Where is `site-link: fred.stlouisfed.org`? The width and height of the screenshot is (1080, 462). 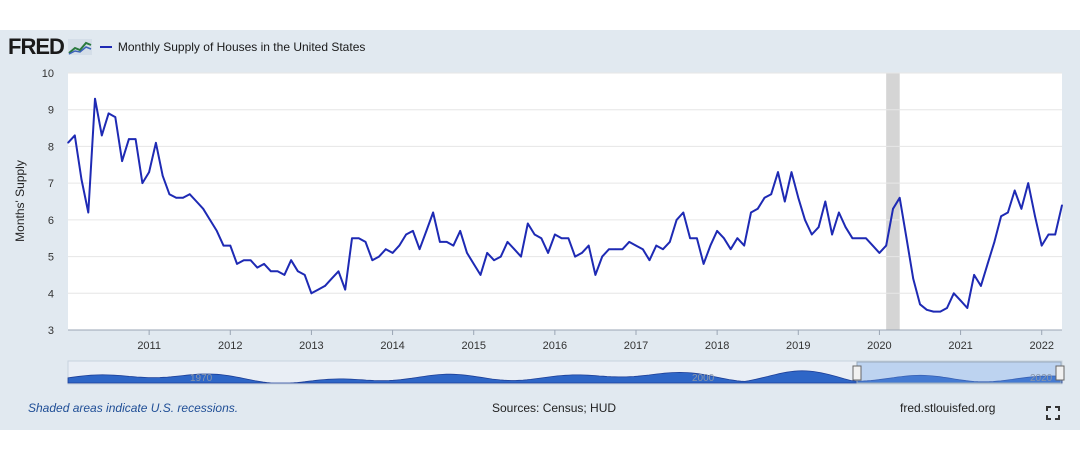 site-link: fred.stlouisfed.org is located at coordinates (948, 408).